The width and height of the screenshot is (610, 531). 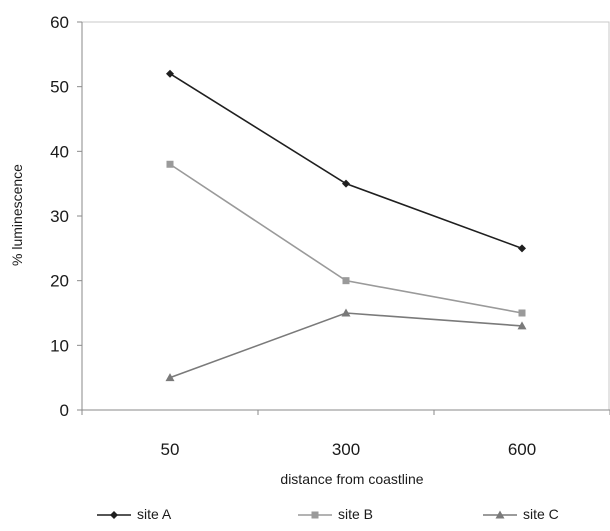 I want to click on x-tick-label: 50, so click(x=170, y=449).